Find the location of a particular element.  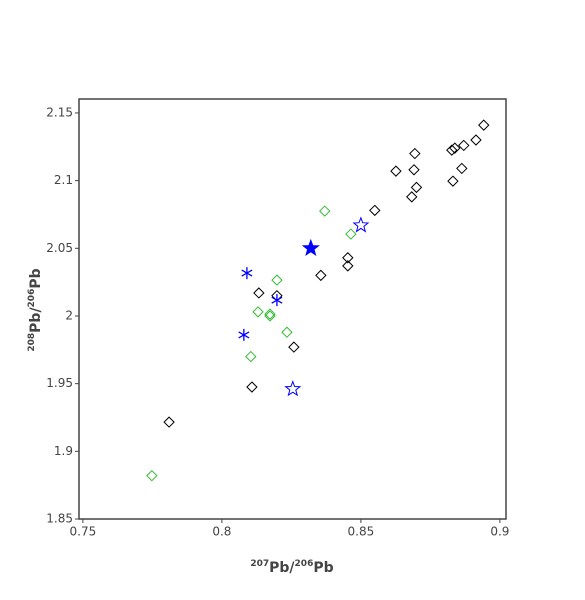

y-tick-label: 1.85 is located at coordinates (59, 519).